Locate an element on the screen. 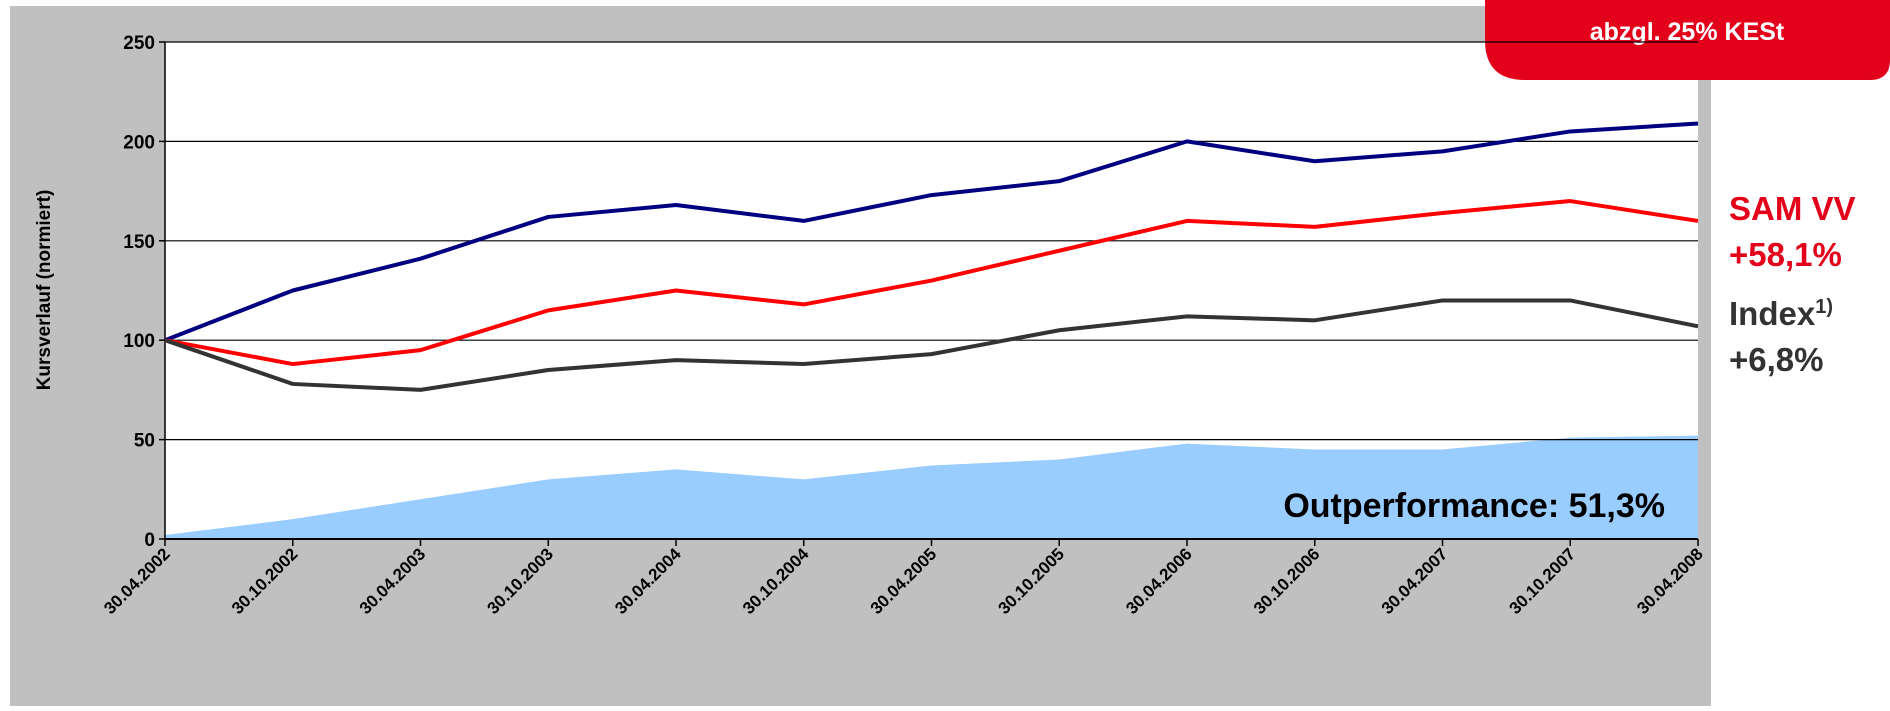 Image resolution: width=1890 pixels, height=711 pixels. legend-index-name: Index is located at coordinates (1772, 313).